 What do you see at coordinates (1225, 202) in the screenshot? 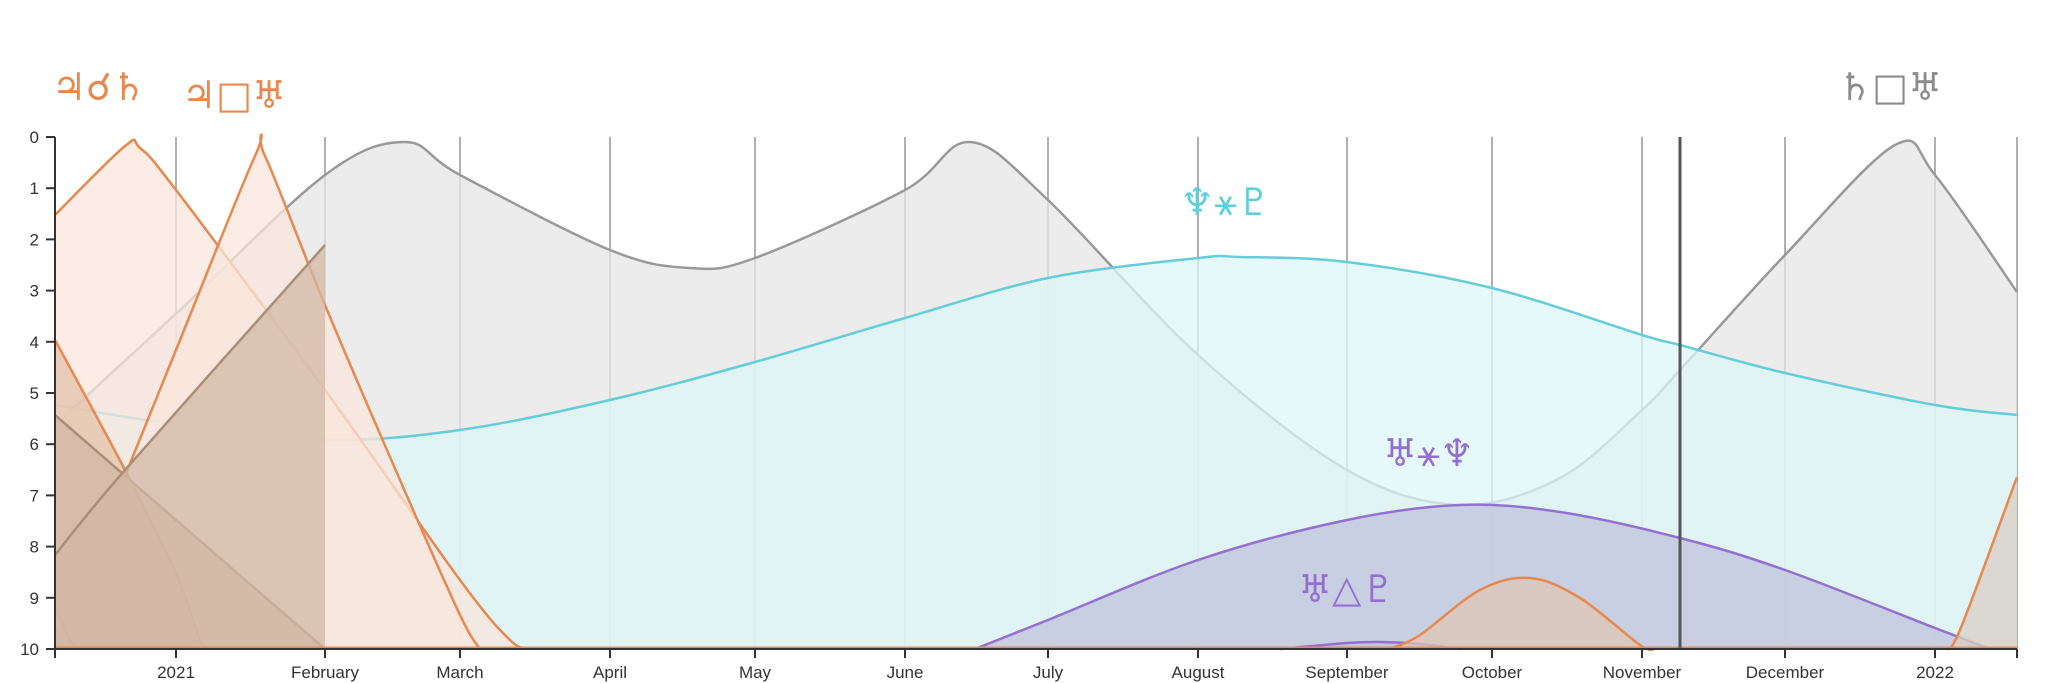
I see `aspect-label: ♆⚹♇` at bounding box center [1225, 202].